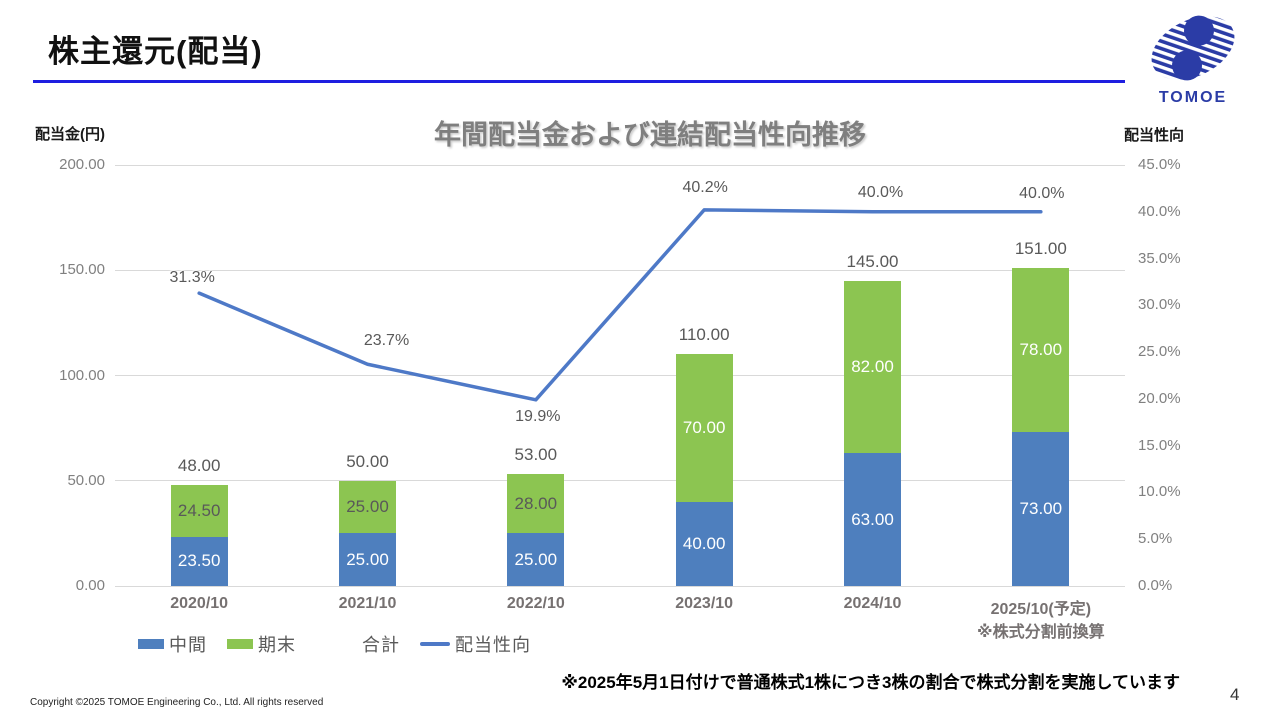  I want to click on right-axis-tick: 25.0%, so click(1159, 352).